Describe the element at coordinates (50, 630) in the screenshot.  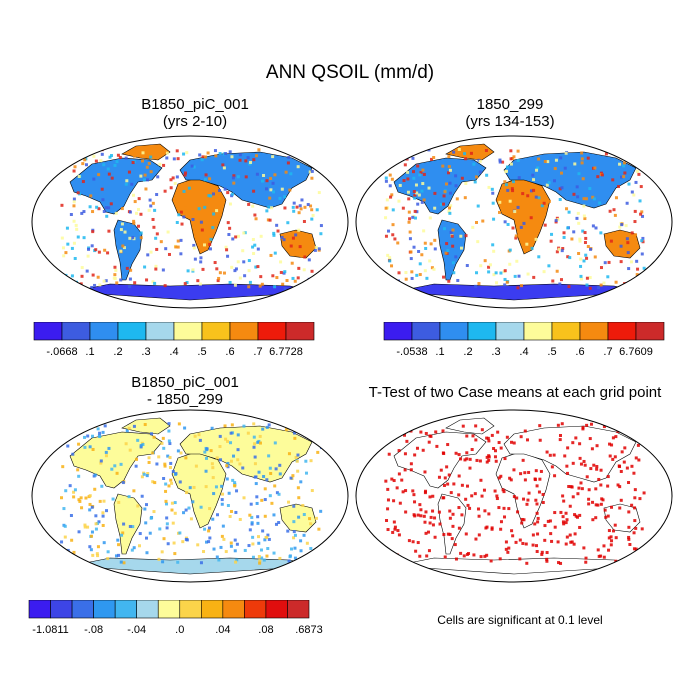
I see `colorbar-tick-label: -1.0811` at that location.